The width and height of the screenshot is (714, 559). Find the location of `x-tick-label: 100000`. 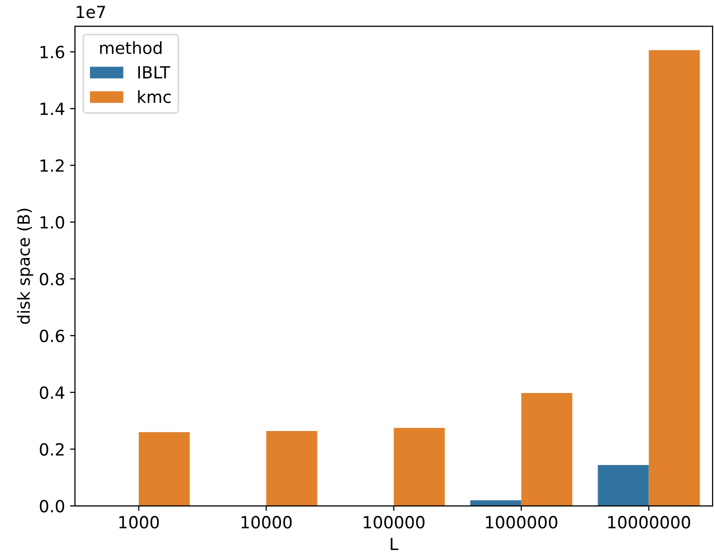

x-tick-label: 100000 is located at coordinates (394, 522).